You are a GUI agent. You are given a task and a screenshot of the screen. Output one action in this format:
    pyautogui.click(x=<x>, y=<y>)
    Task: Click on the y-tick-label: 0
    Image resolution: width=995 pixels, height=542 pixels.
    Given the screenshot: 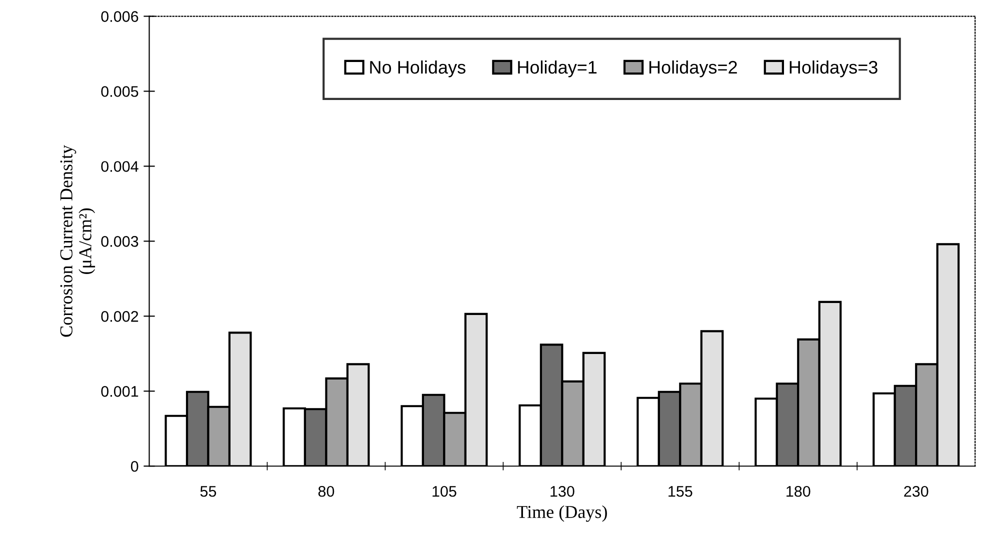 What is the action you would take?
    pyautogui.click(x=134, y=466)
    